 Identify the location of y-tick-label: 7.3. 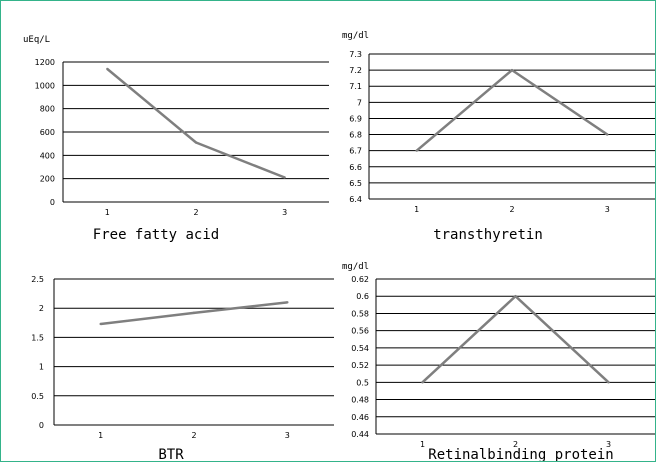
(355, 54).